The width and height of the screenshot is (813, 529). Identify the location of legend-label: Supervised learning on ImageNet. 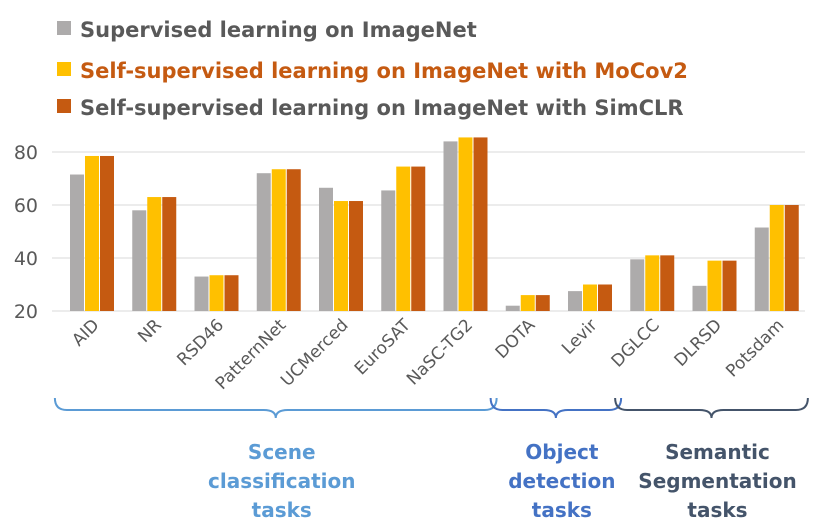
(278, 30).